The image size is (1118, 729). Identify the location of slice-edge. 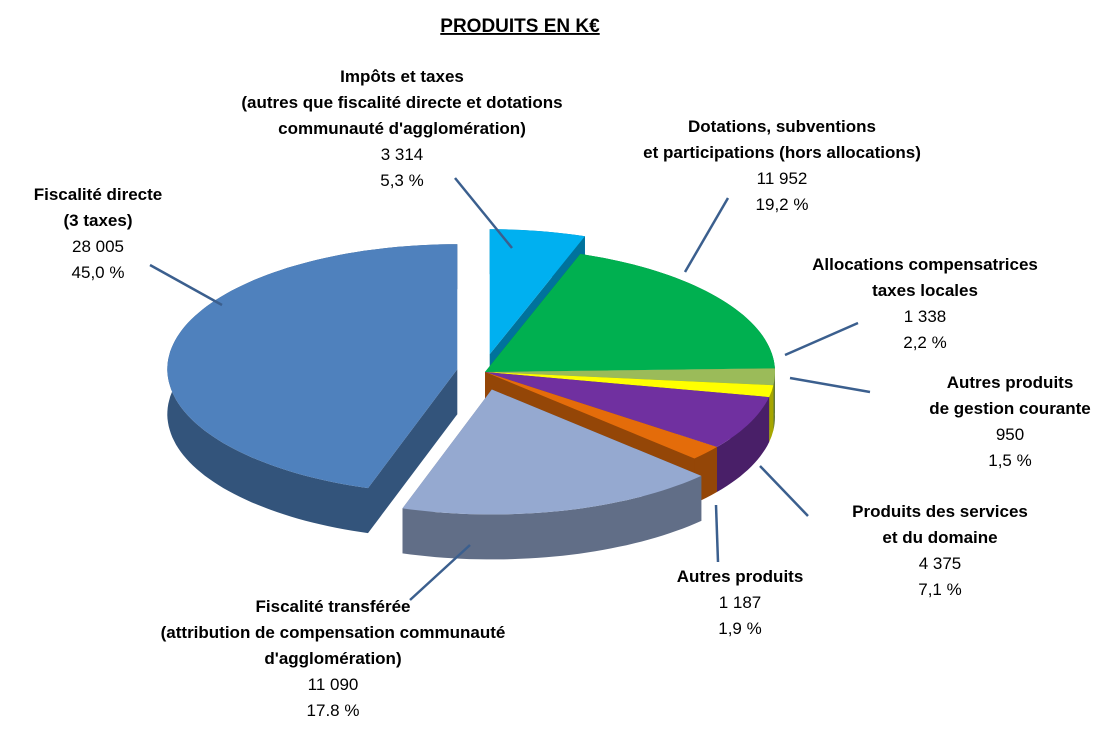
(413, 451).